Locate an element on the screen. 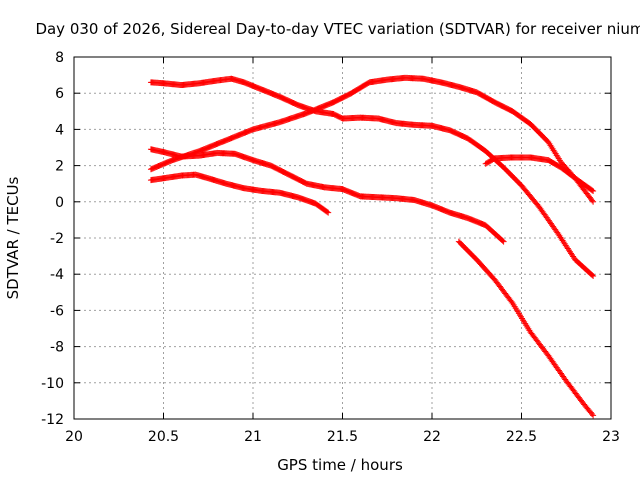 The height and width of the screenshot is (480, 640). y-tick-label: -12 is located at coordinates (52, 420).